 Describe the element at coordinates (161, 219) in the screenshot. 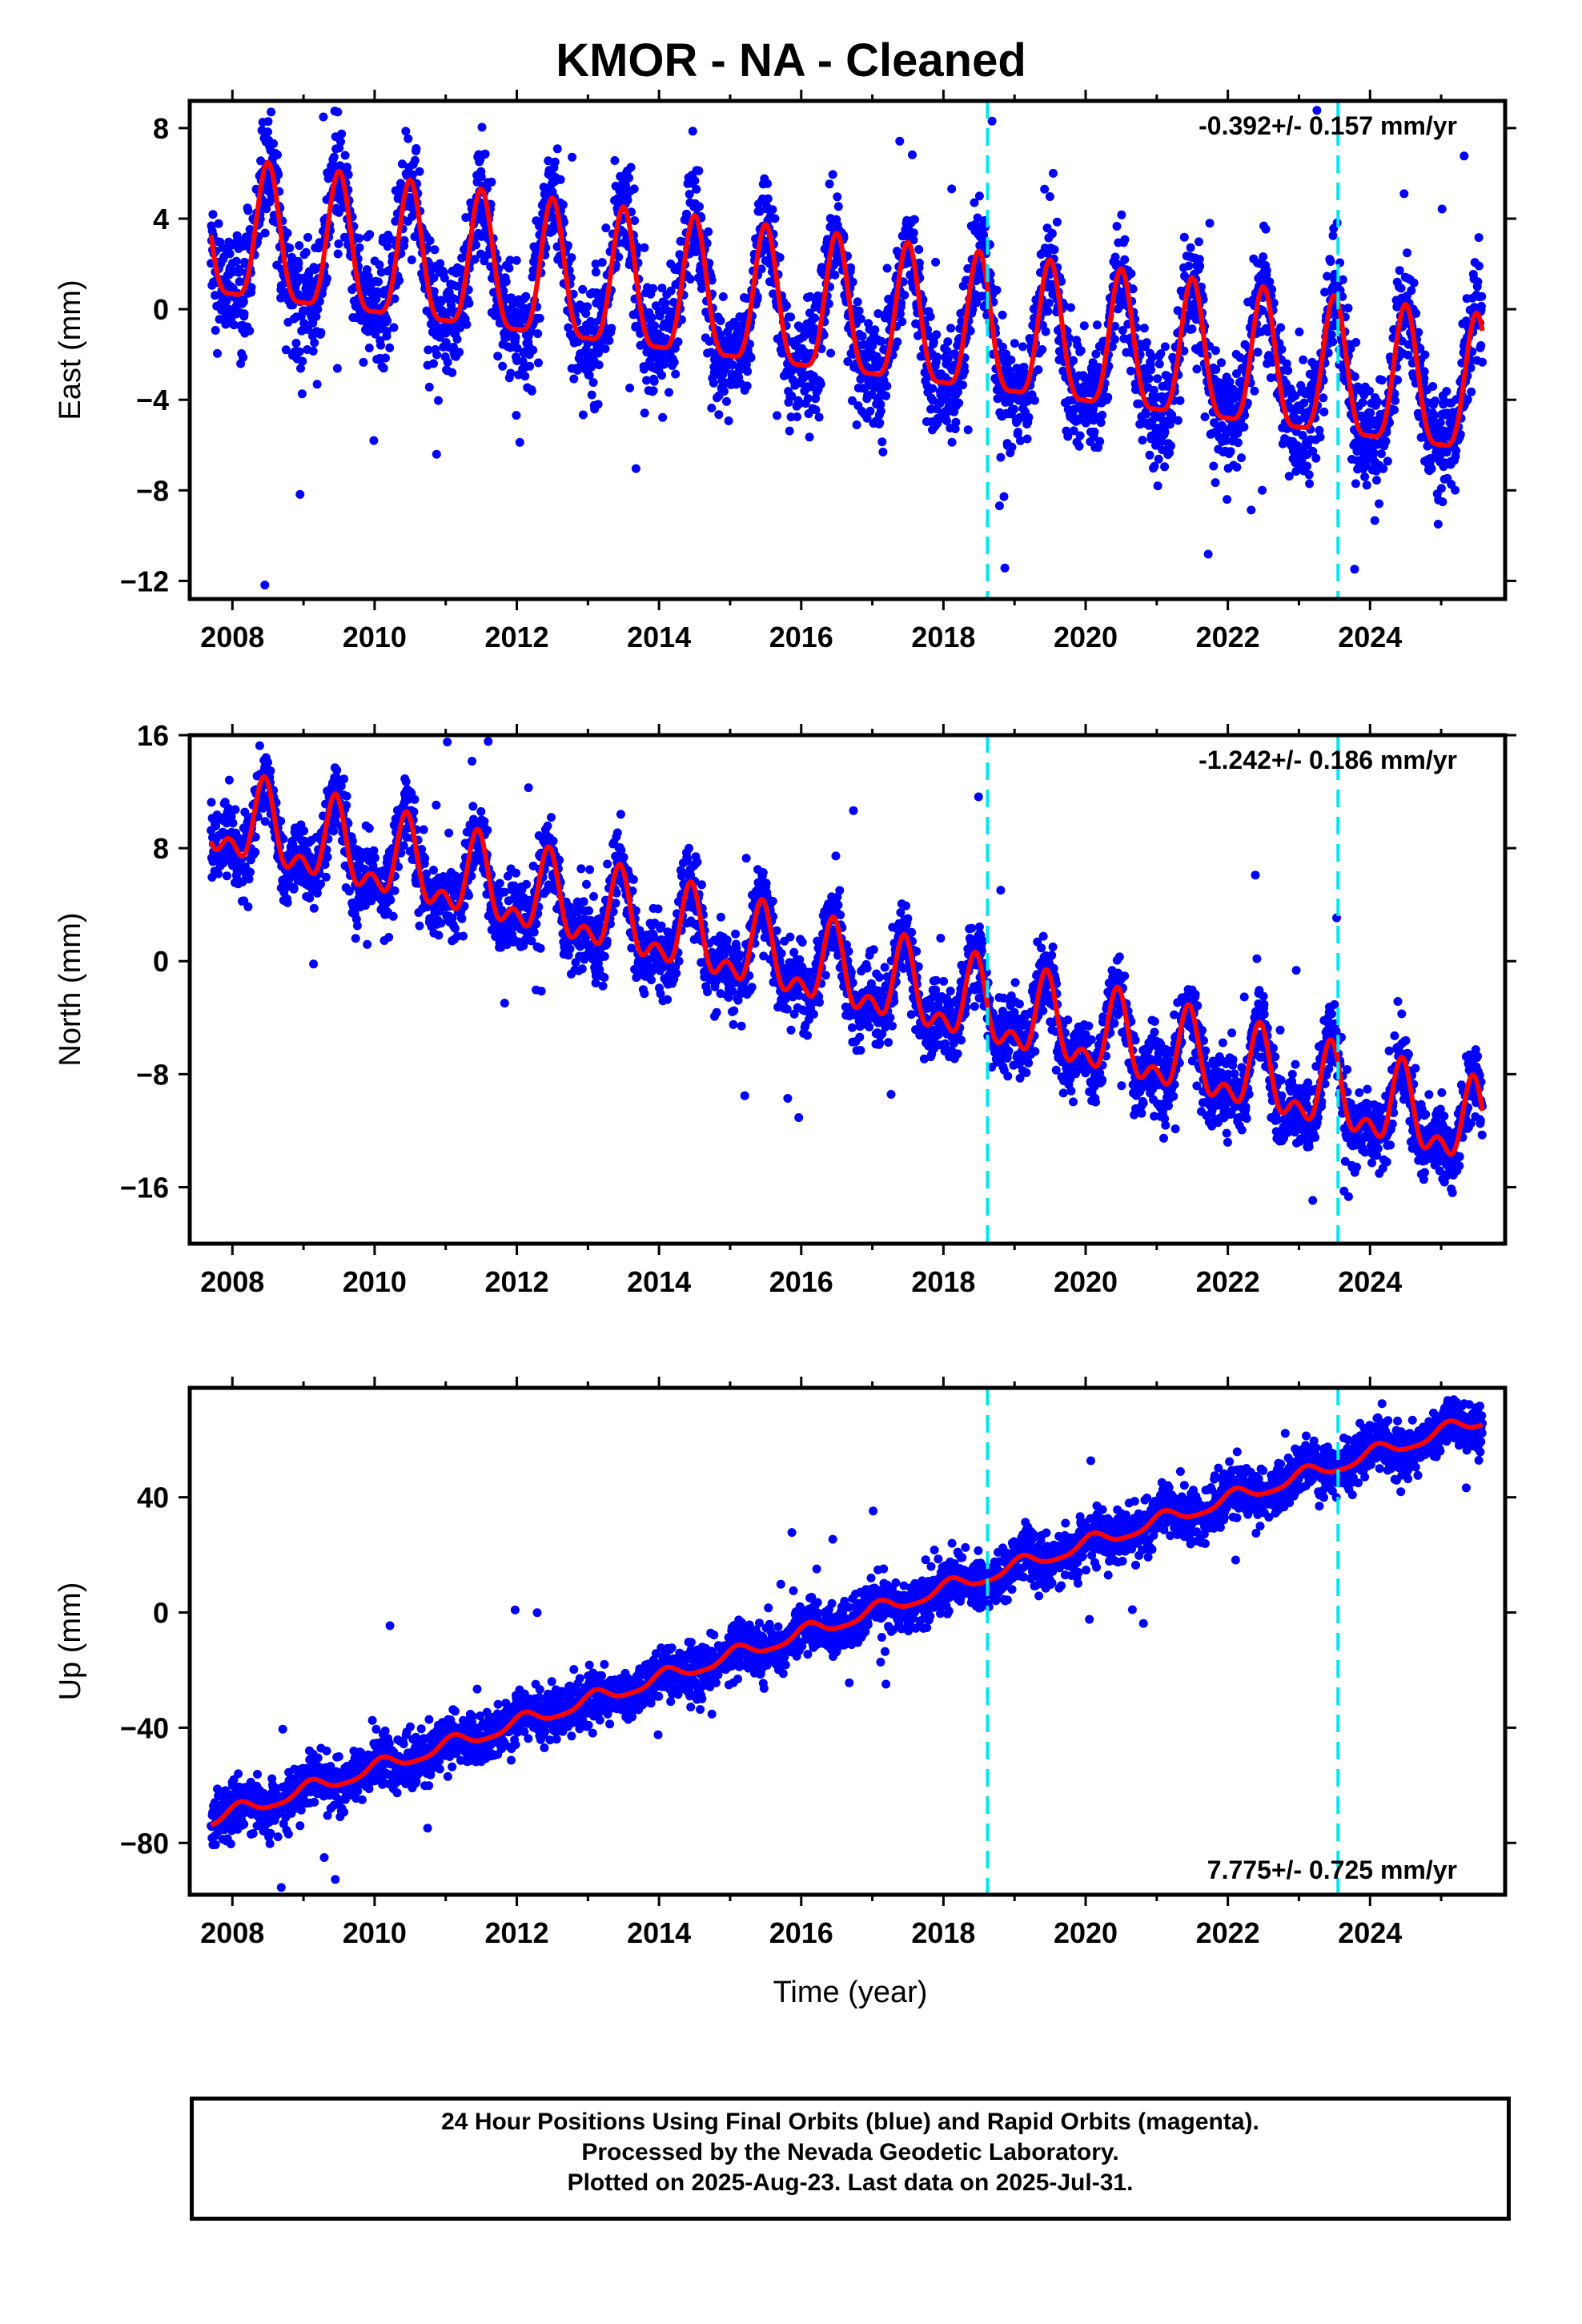

I see `y-tick-label: 4` at that location.